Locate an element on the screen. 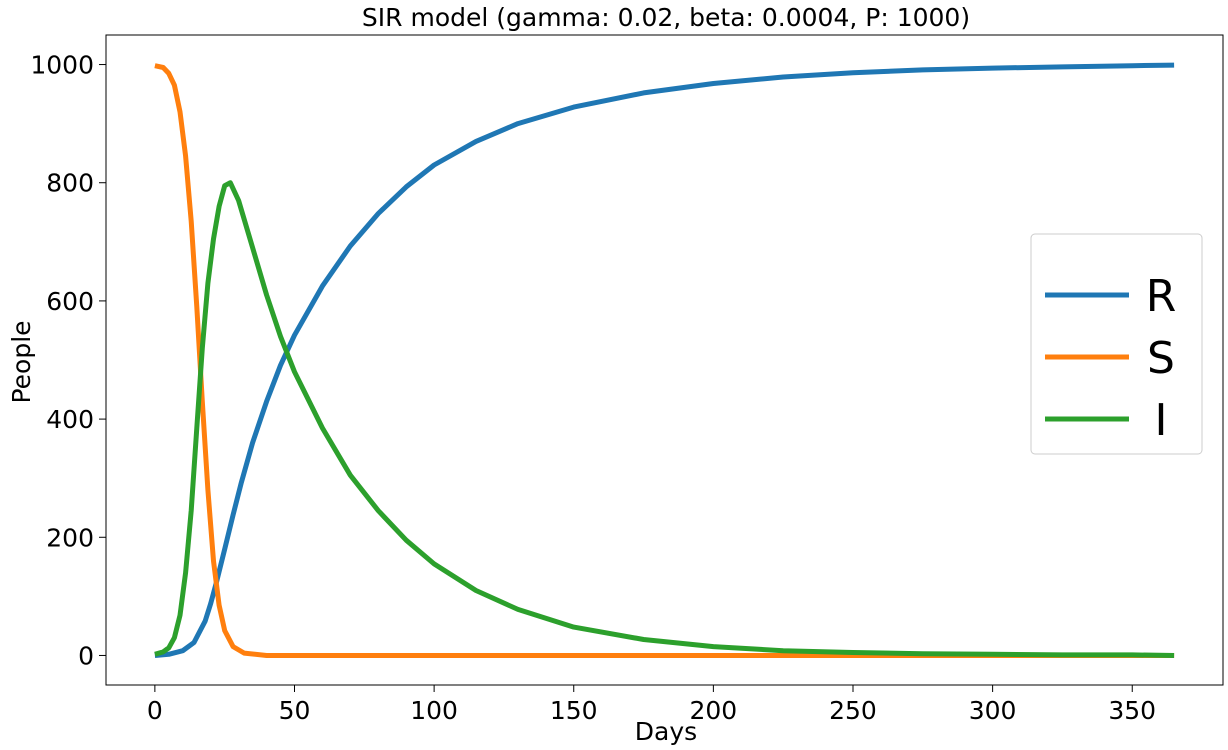 The height and width of the screenshot is (750, 1228). legend-label-r: R is located at coordinates (1161, 296).